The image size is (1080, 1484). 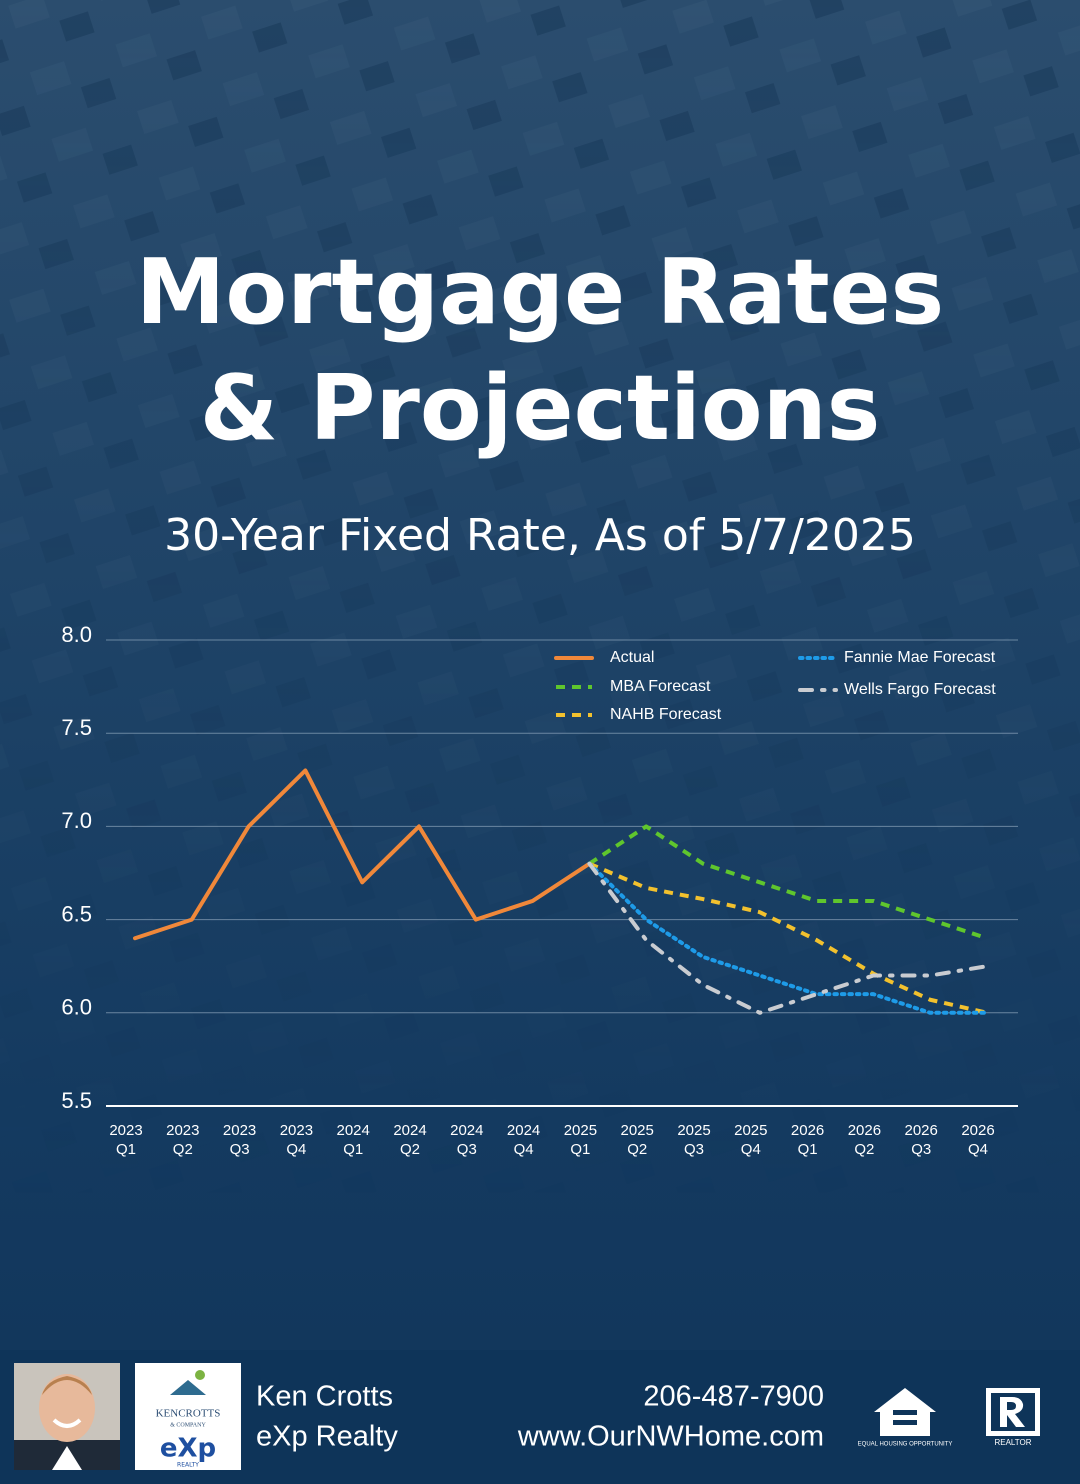 I want to click on y-tick-label: 7.0, so click(x=76, y=820).